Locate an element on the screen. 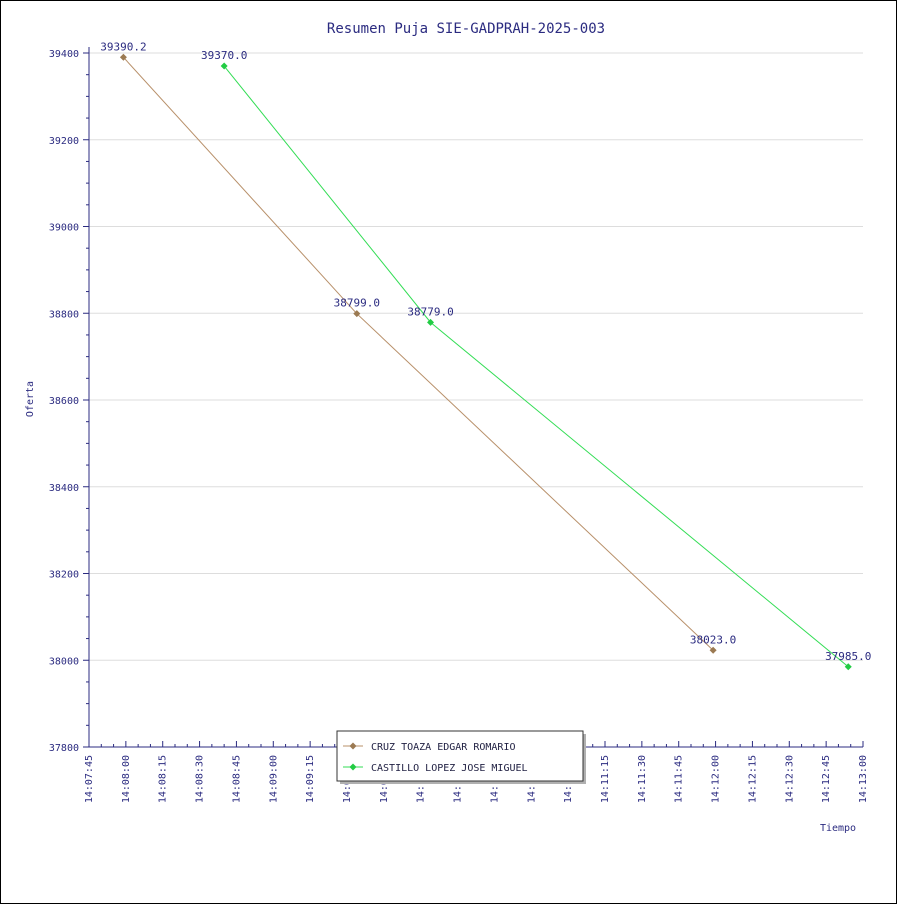  data-label: 37985.0 is located at coordinates (848, 656).